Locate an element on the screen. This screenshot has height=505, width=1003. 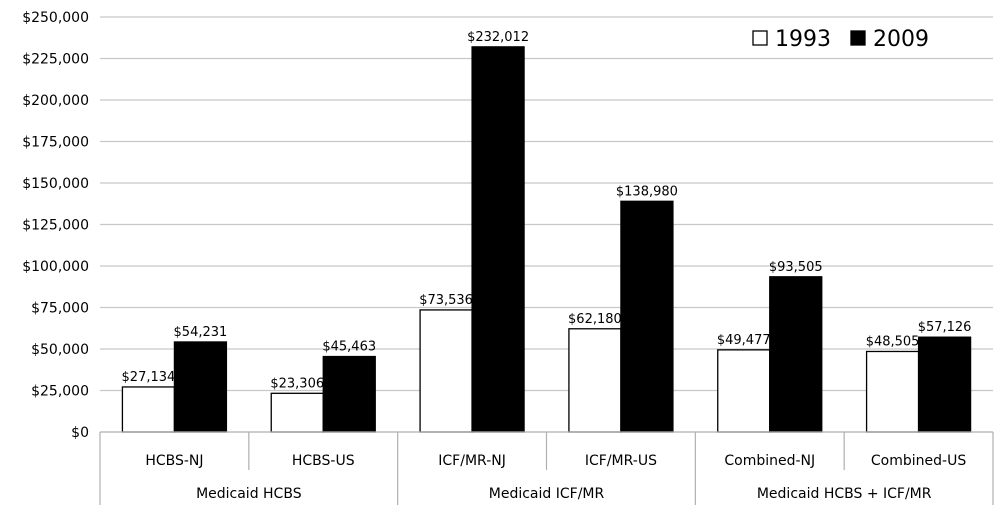
y-tick-label: $200,000 is located at coordinates (55, 101).